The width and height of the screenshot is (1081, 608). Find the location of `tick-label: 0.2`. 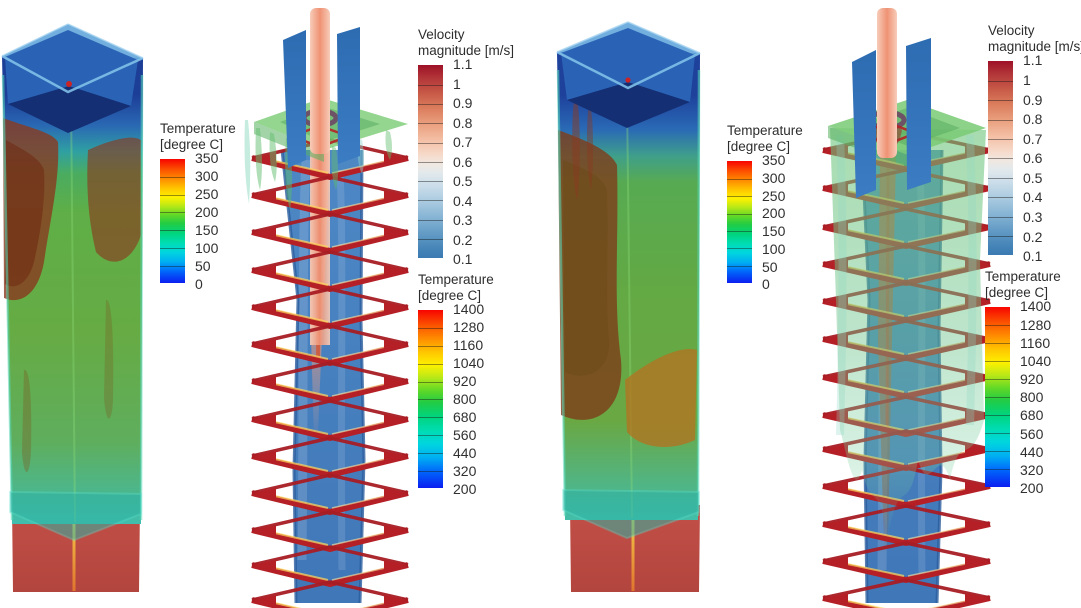

tick-label: 0.2 is located at coordinates (463, 239).